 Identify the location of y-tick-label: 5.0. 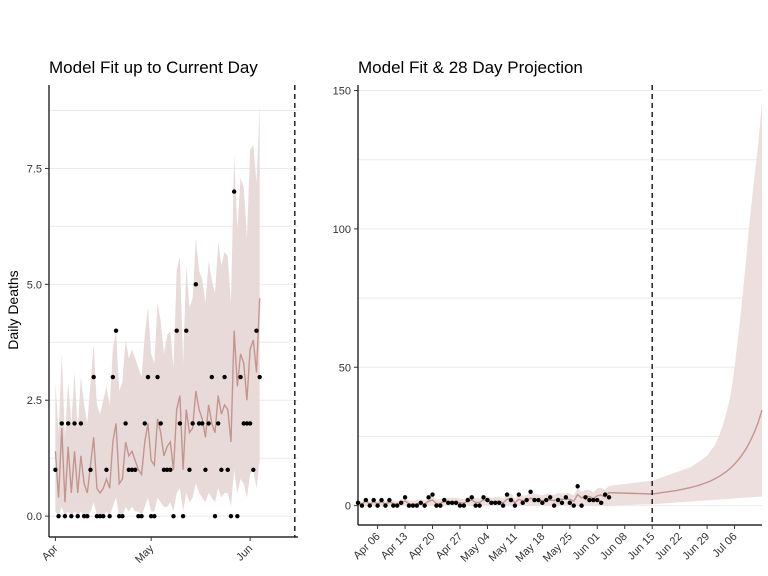
(34, 285).